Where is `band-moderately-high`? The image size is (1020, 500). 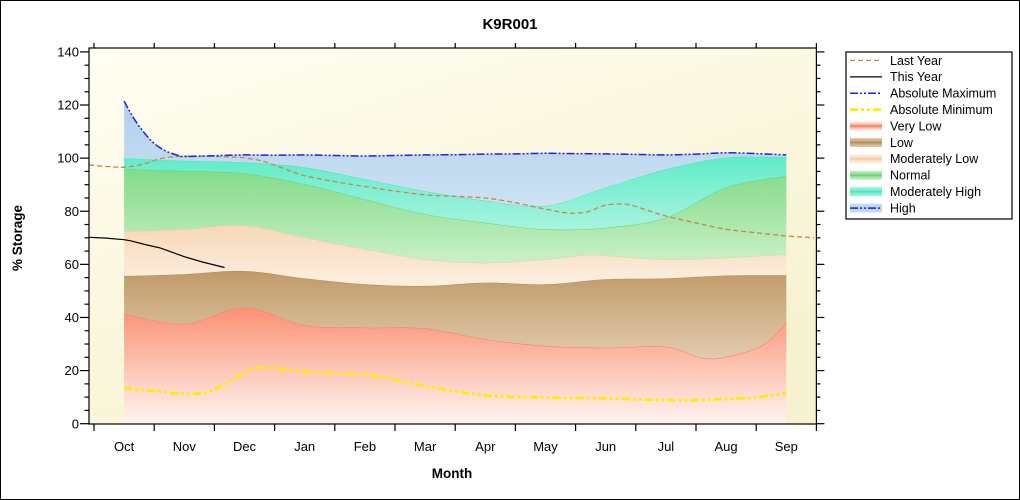 band-moderately-high is located at coordinates (455, 193).